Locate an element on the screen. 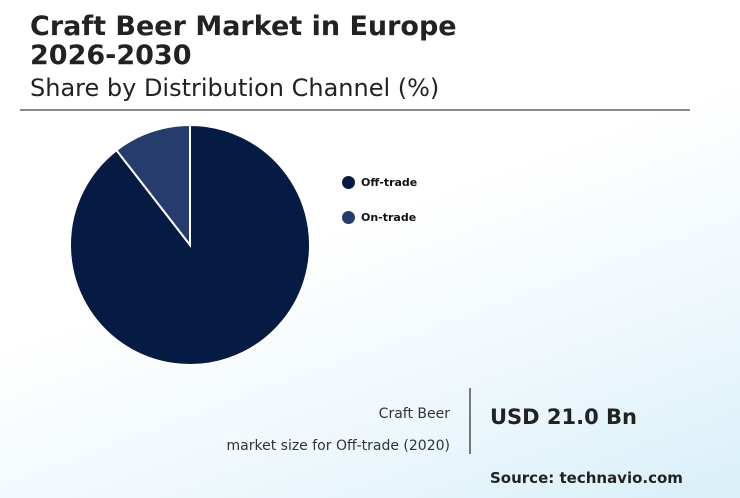  chart-subtitle: Share by Distribution Channel (%) is located at coordinates (235, 88).